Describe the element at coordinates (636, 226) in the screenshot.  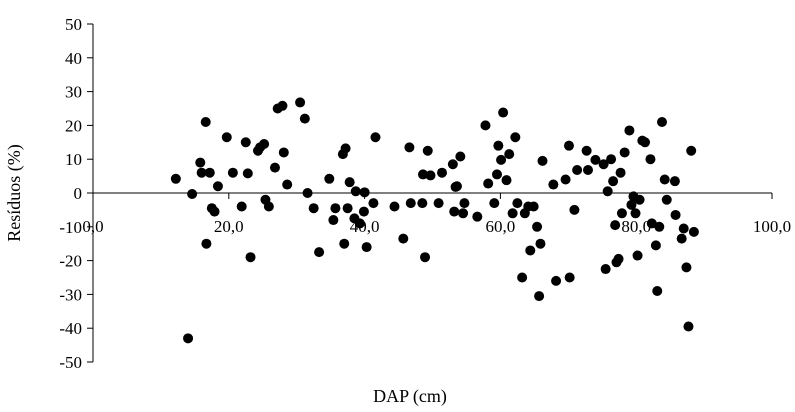
I see `x-tick-label: 80,0` at that location.